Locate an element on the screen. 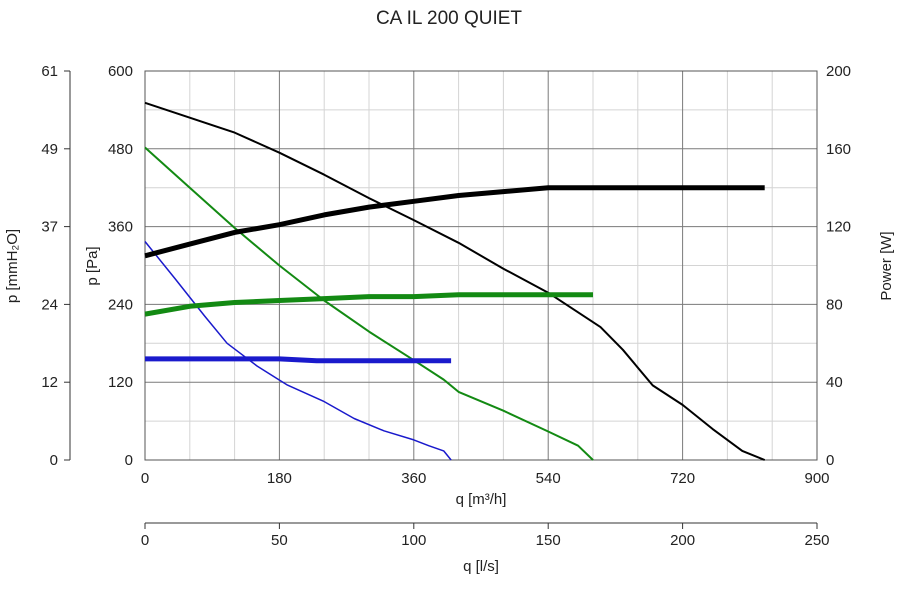 Image resolution: width=900 pixels, height=600 pixels. y-outer-tick-label: 0 is located at coordinates (54, 460).